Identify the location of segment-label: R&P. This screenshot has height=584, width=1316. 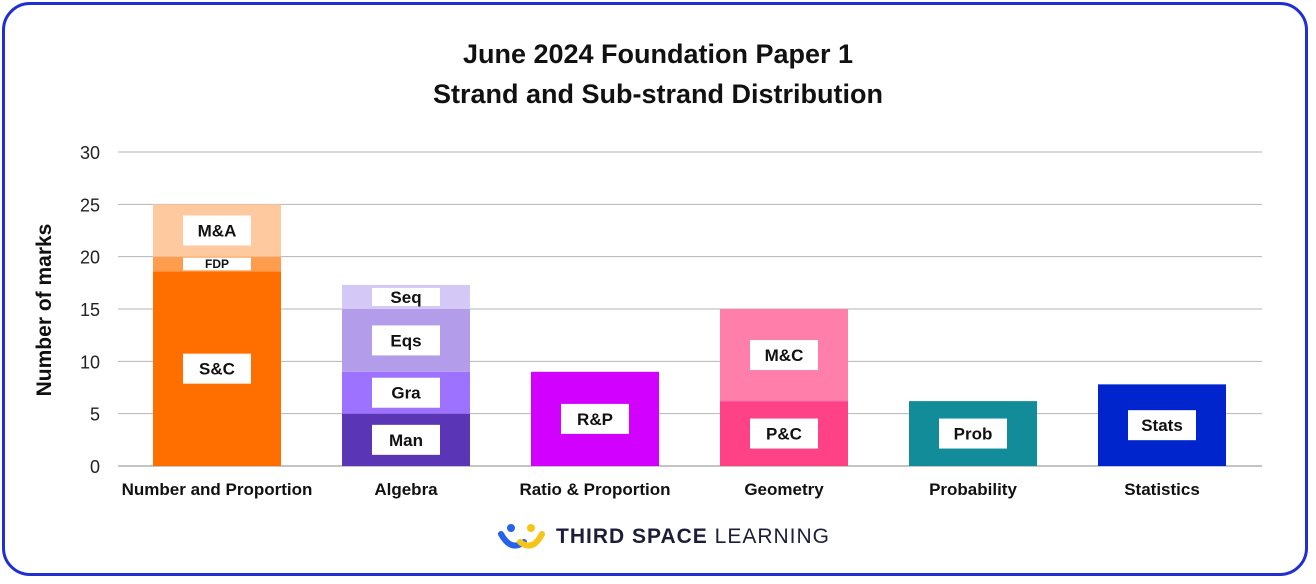
(595, 419).